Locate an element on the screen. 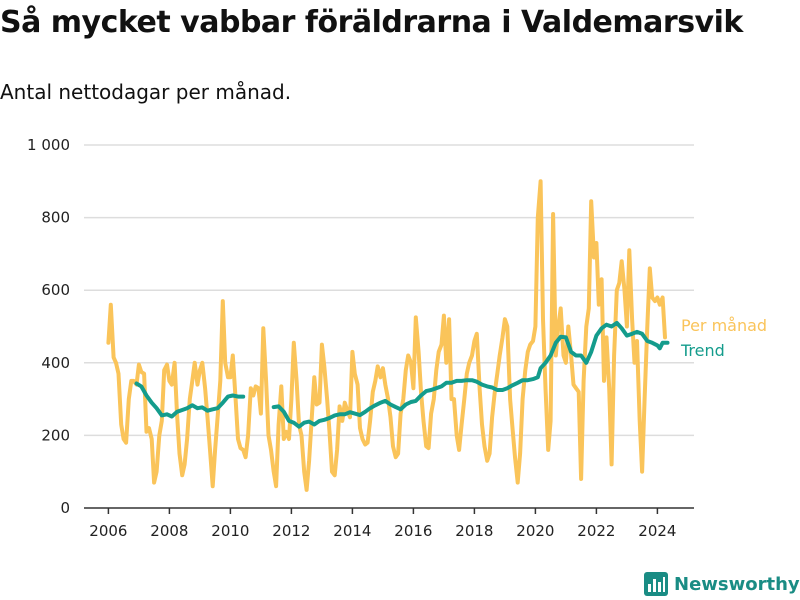 This screenshot has width=800, height=600. x-axis: 2006 2008 2010 2012 2014 2016 2018 2020 2022 2024 is located at coordinates (389, 523).